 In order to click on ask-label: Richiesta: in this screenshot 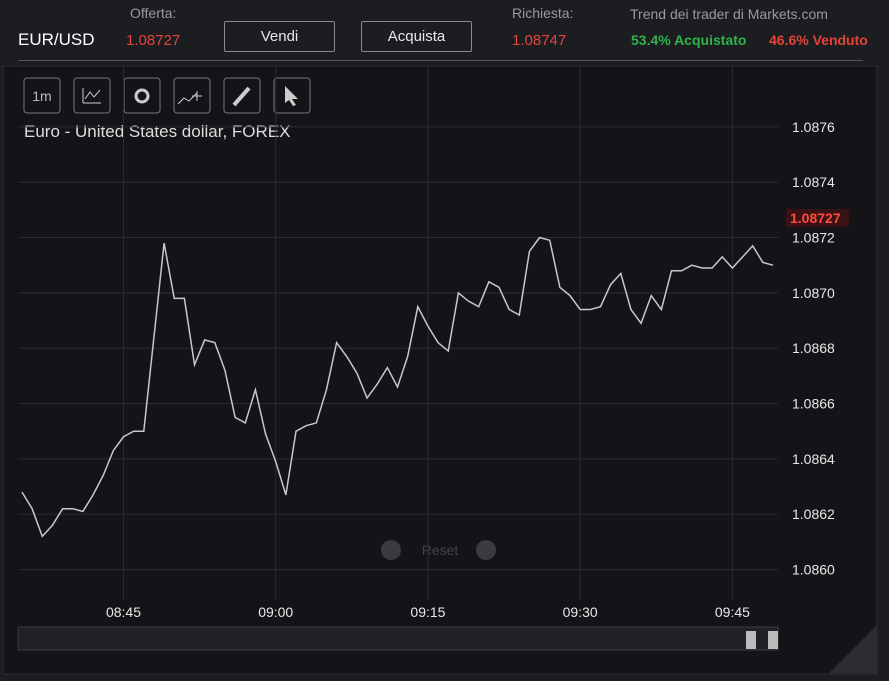, I will do `click(543, 13)`.